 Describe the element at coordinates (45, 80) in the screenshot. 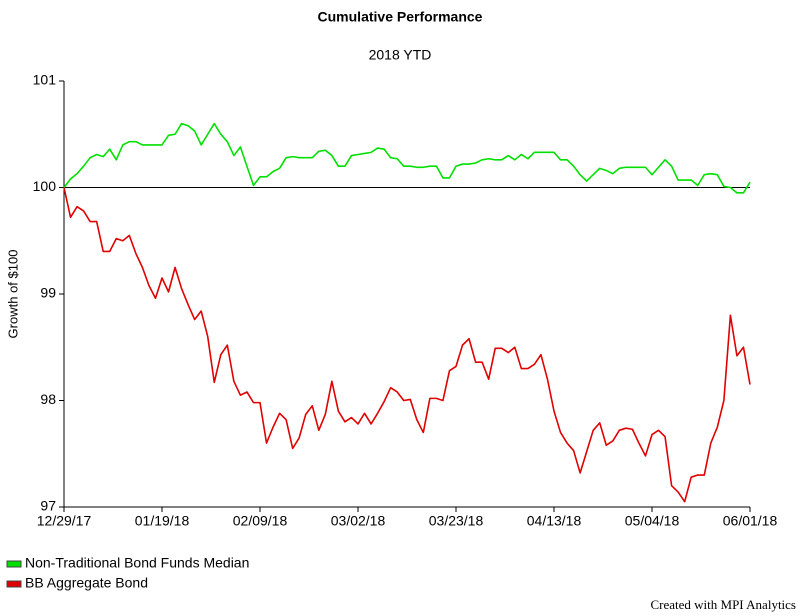

I see `y-tick-label: 101` at that location.